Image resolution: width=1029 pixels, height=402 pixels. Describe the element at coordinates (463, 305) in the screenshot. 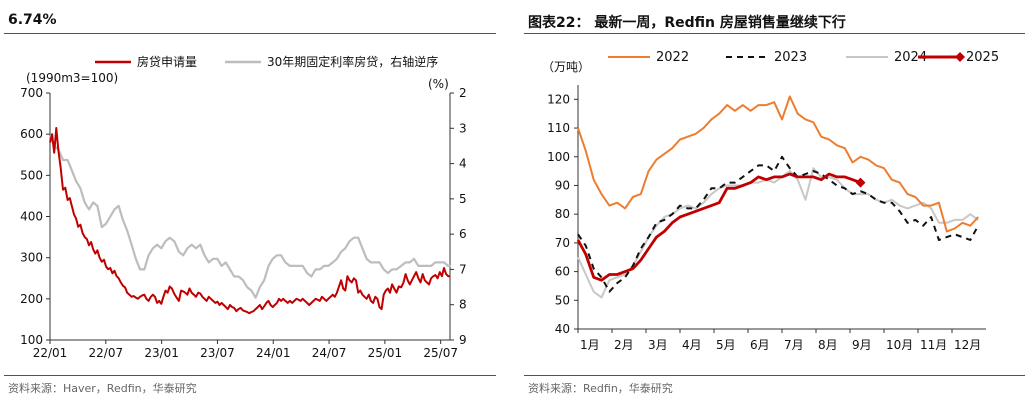

I see `right-y-tick-label: 8` at that location.